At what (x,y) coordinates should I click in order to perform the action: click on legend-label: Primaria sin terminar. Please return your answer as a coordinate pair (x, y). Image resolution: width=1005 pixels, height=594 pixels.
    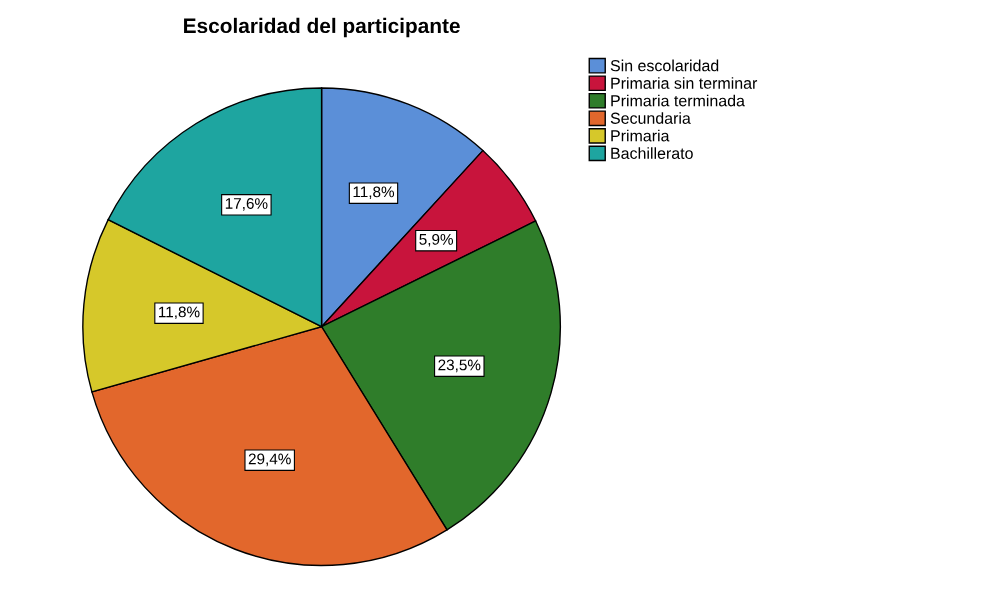
    Looking at the image, I should click on (684, 83).